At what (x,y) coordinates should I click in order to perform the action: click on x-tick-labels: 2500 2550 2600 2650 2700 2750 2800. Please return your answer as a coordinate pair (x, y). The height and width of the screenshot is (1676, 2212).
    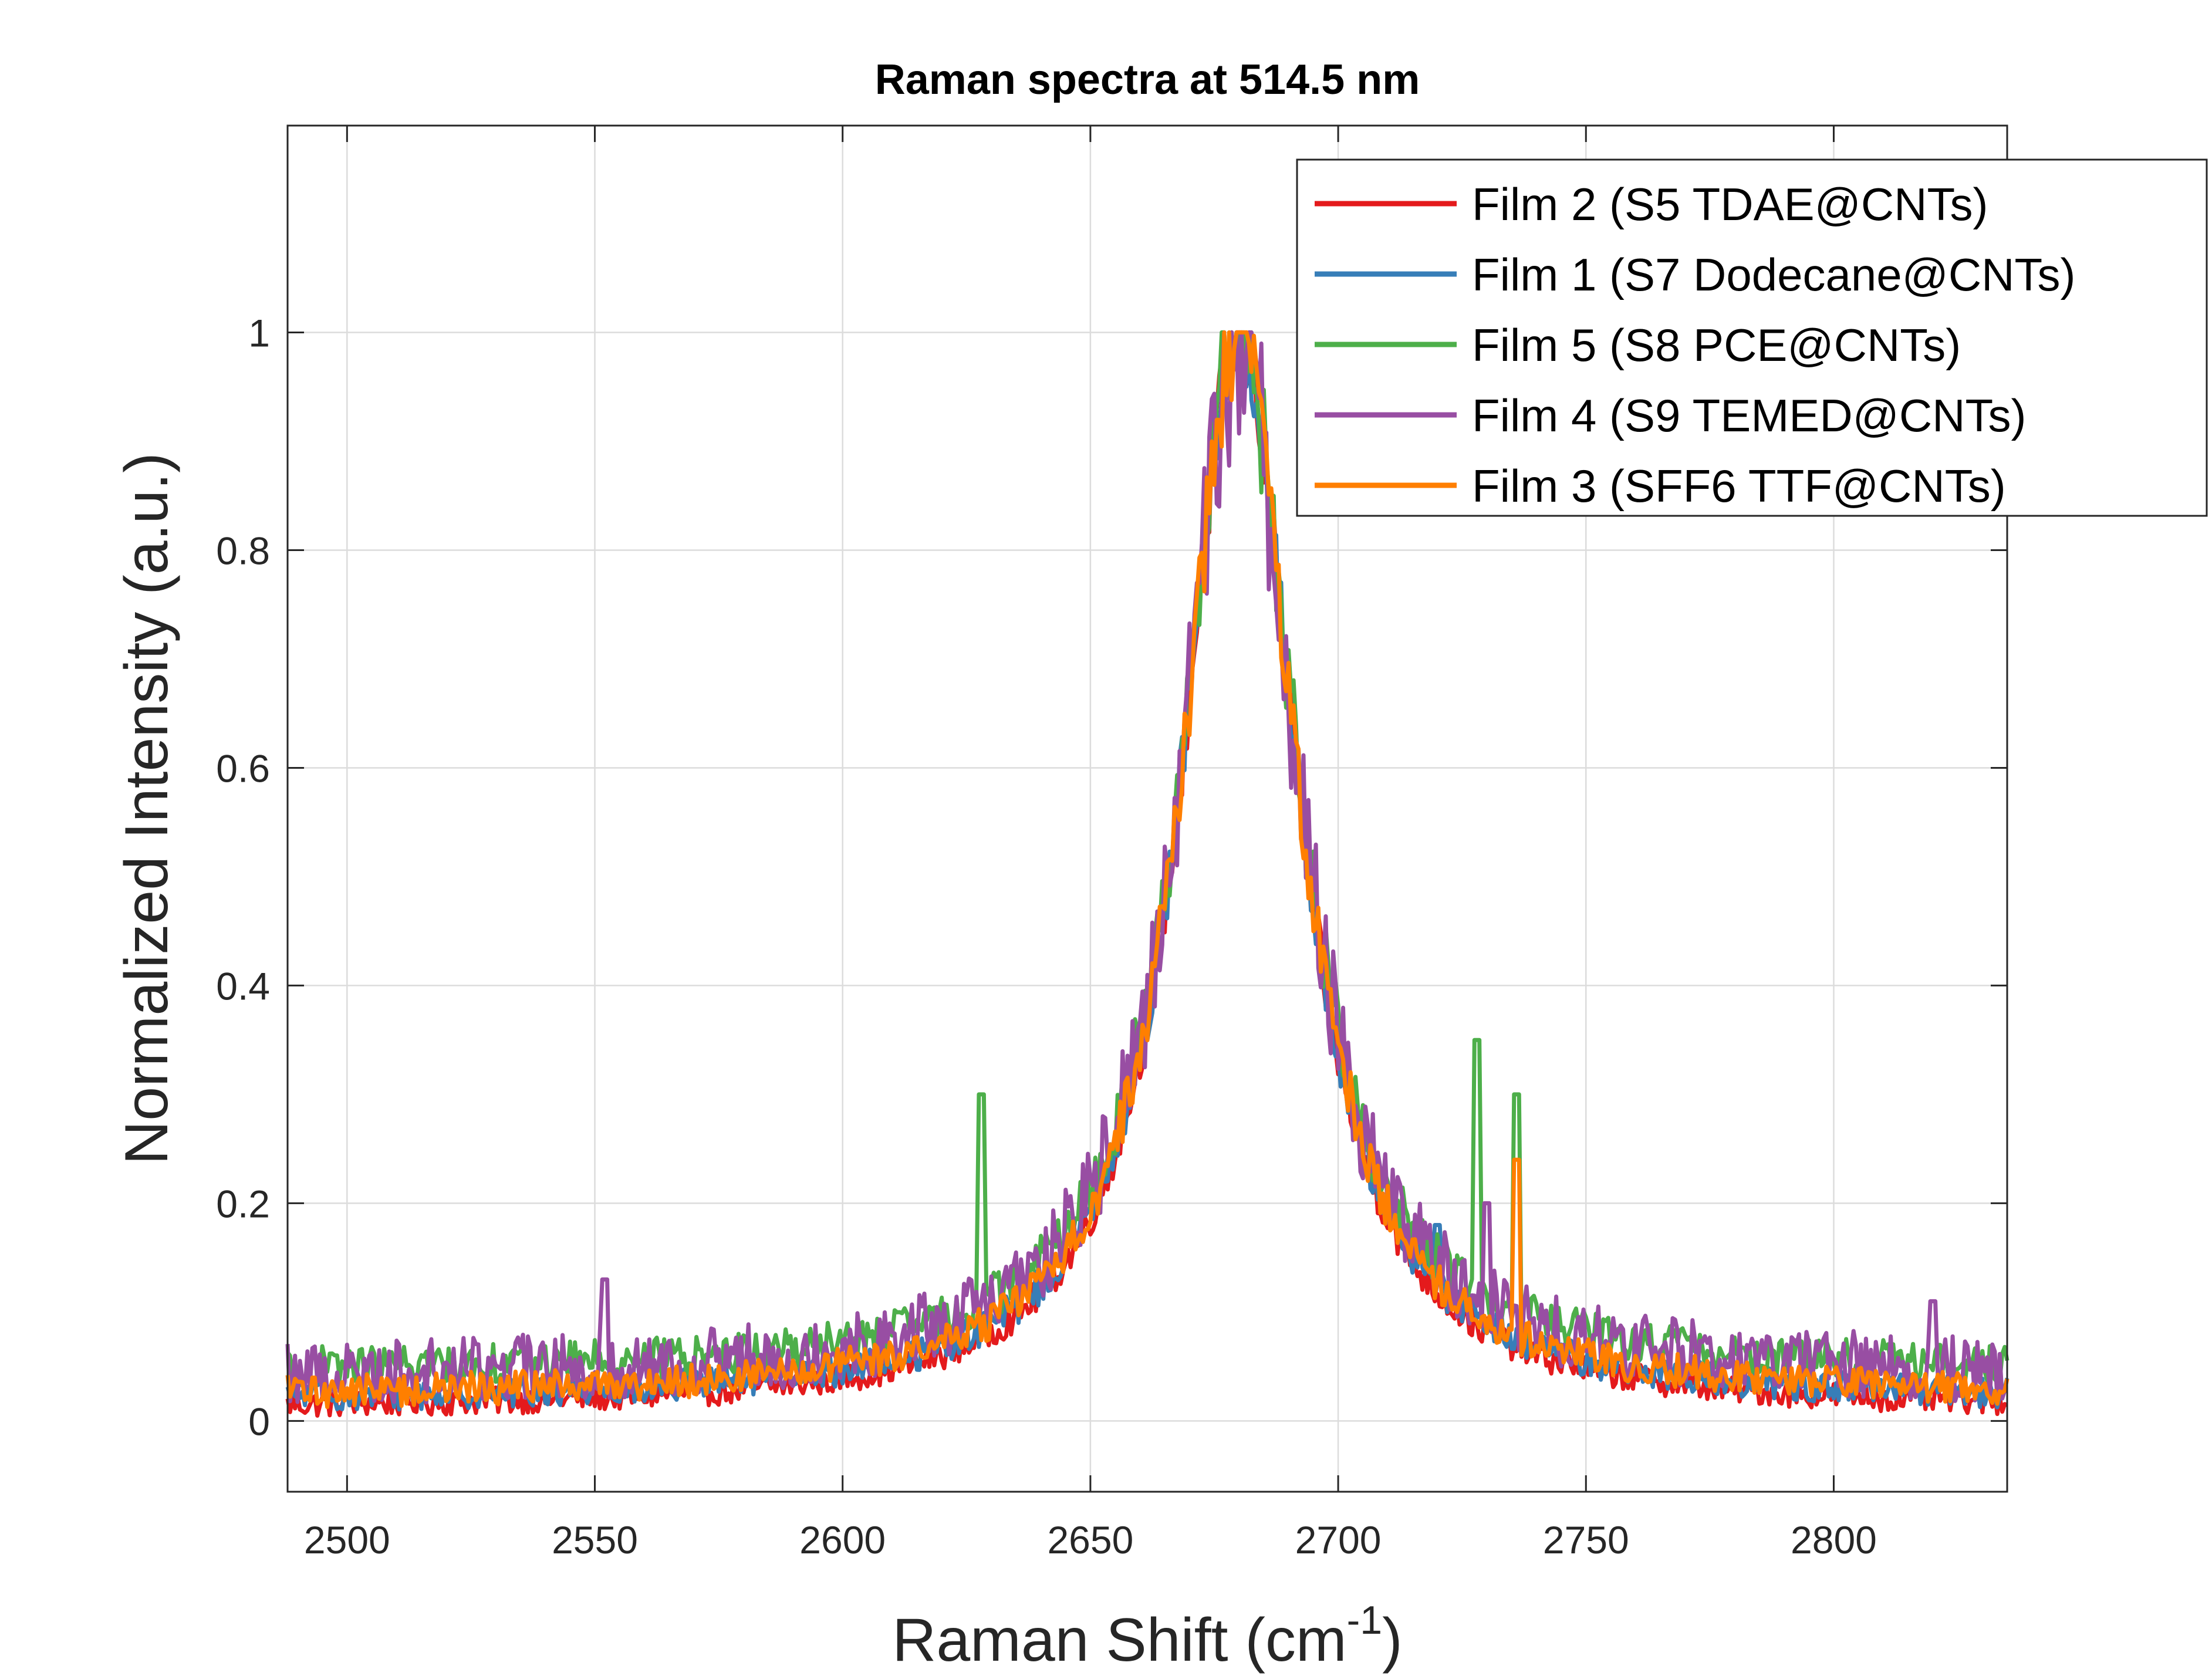
    Looking at the image, I should click on (1090, 1540).